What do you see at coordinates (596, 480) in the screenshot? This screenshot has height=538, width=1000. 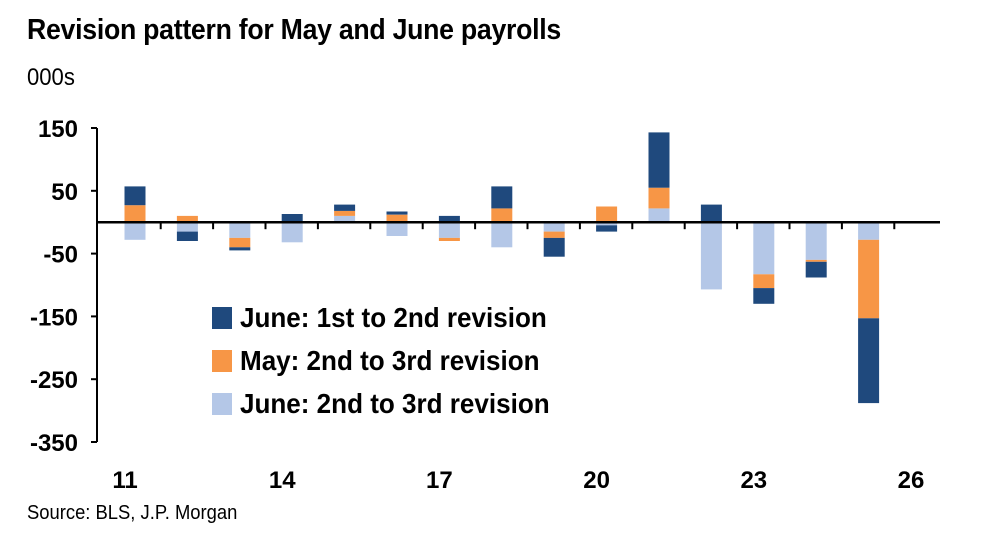 I see `x-tick-label: 20` at bounding box center [596, 480].